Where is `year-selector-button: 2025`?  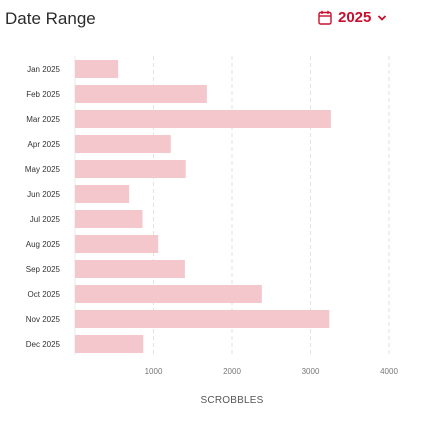
year-selector-button: 2025 is located at coordinates (352, 17).